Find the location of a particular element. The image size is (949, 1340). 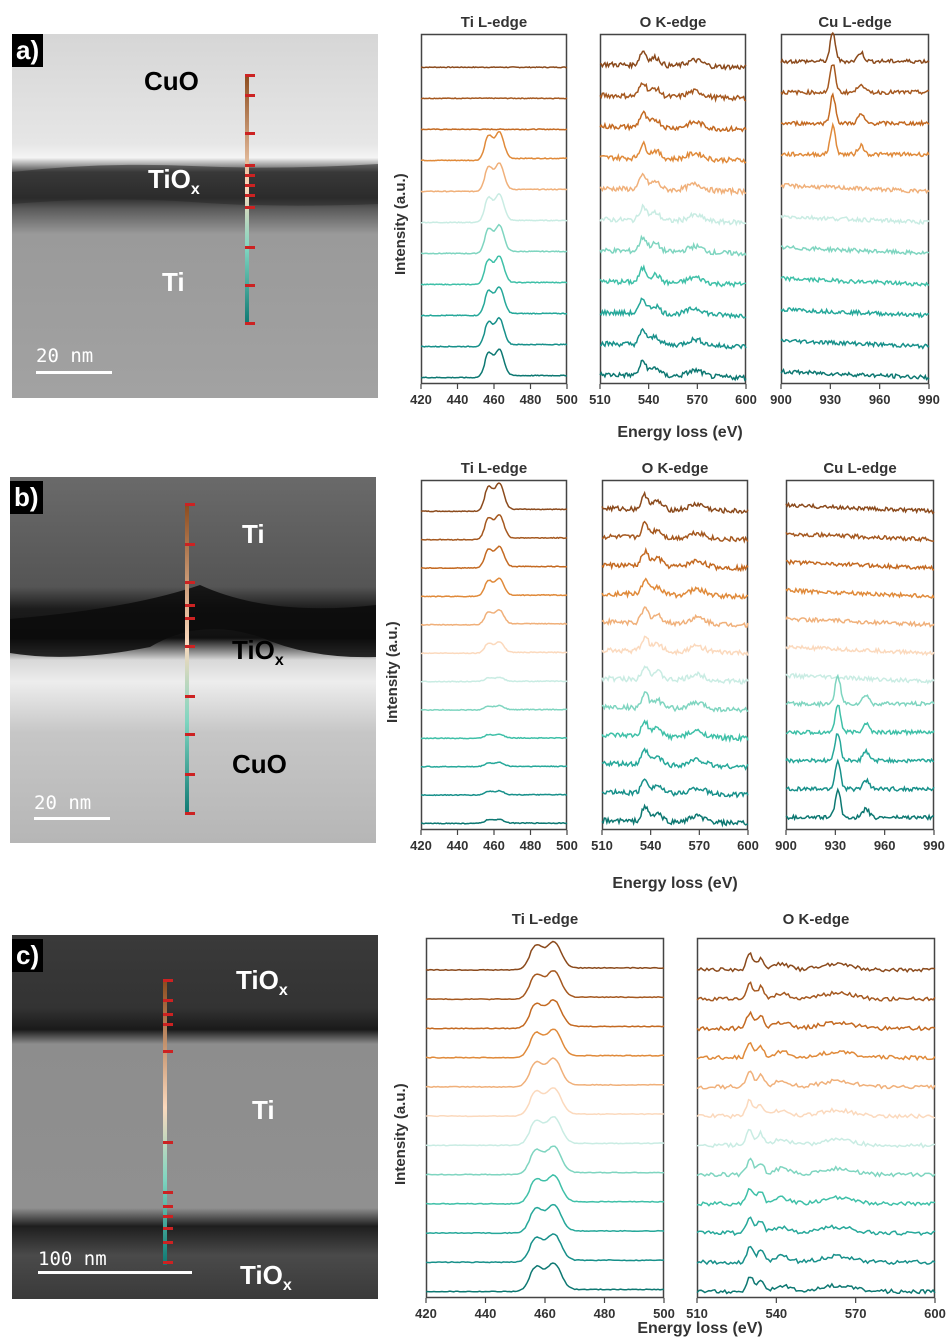

spectrum-cu-b is located at coordinates (860, 655).